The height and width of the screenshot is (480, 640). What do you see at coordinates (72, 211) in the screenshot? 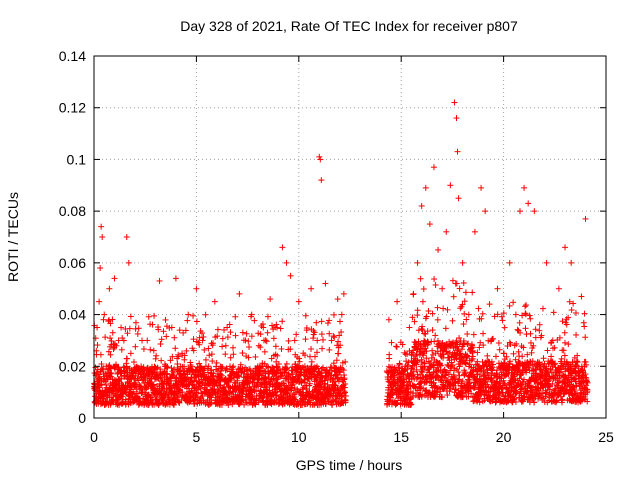
I see `y-tick-label: 0.08` at bounding box center [72, 211].